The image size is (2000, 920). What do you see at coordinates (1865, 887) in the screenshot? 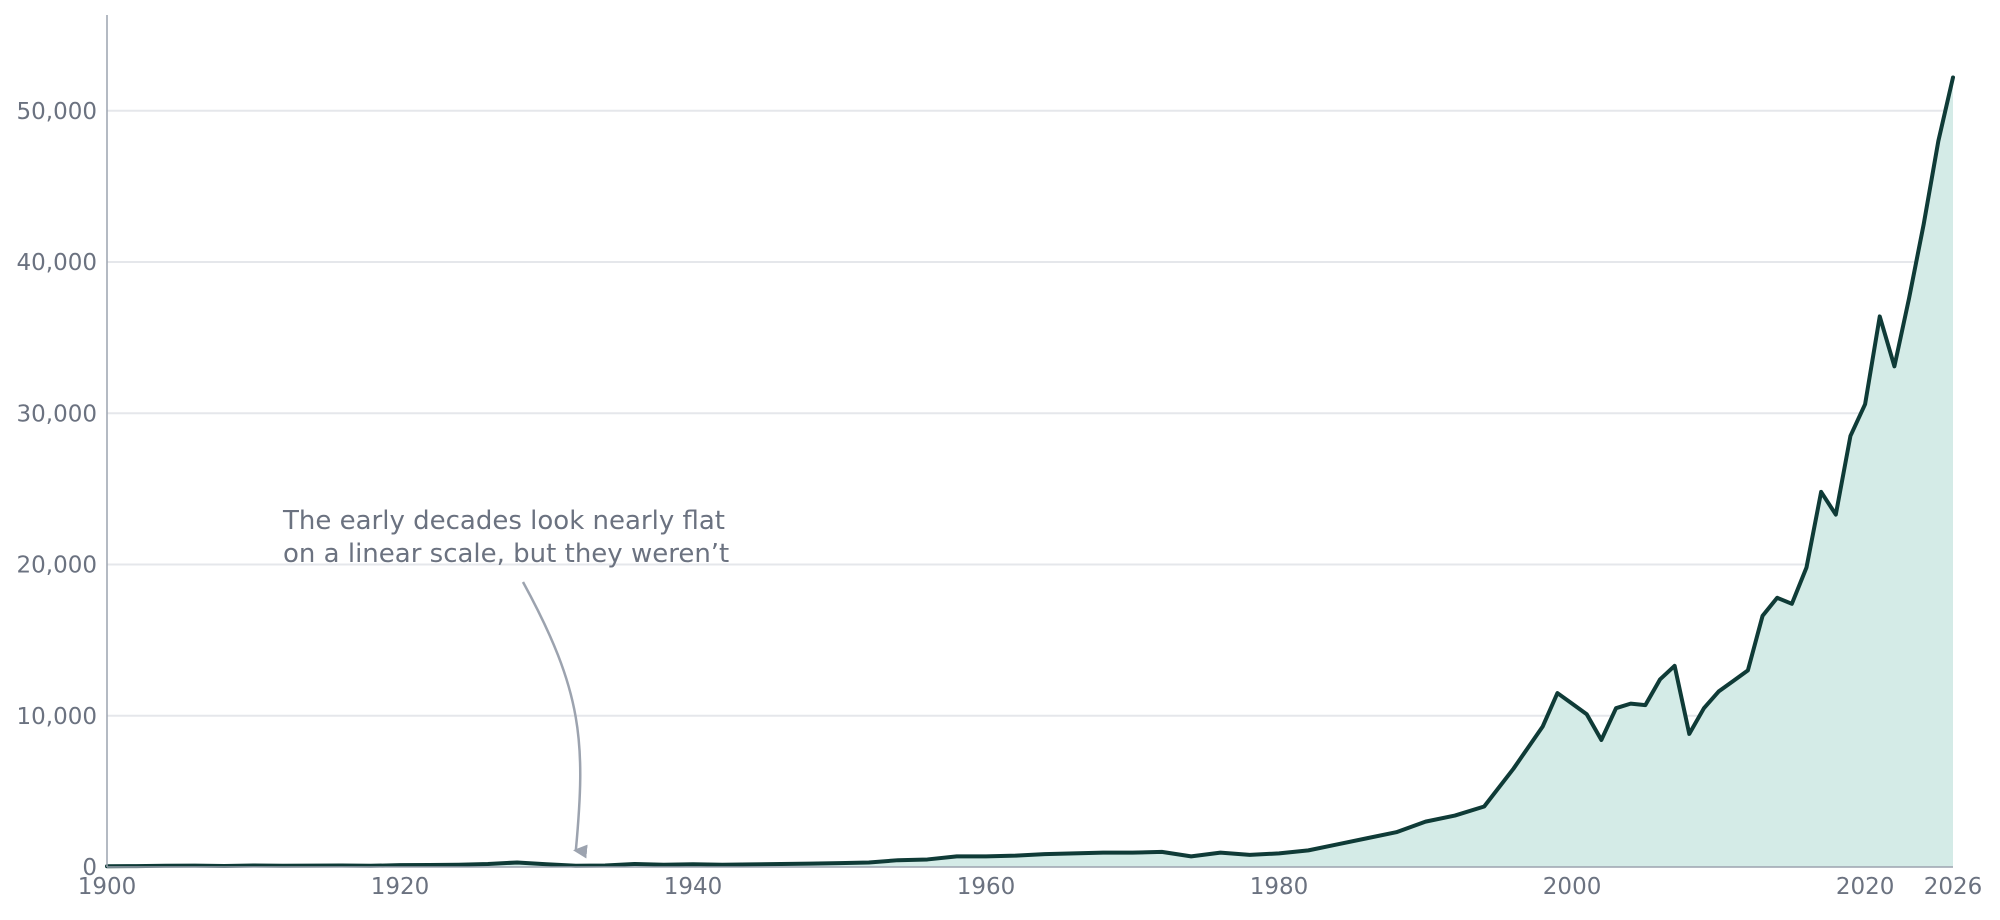
I see `x-tick-label: 2020` at bounding box center [1865, 887].